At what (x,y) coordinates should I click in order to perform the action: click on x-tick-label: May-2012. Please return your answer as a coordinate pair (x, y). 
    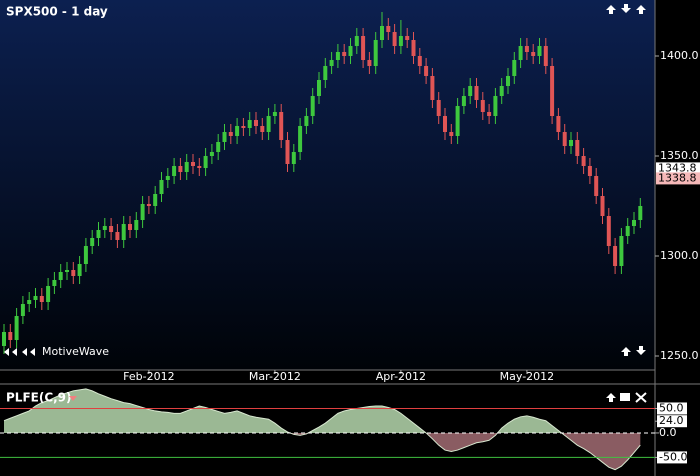
    Looking at the image, I should click on (527, 376).